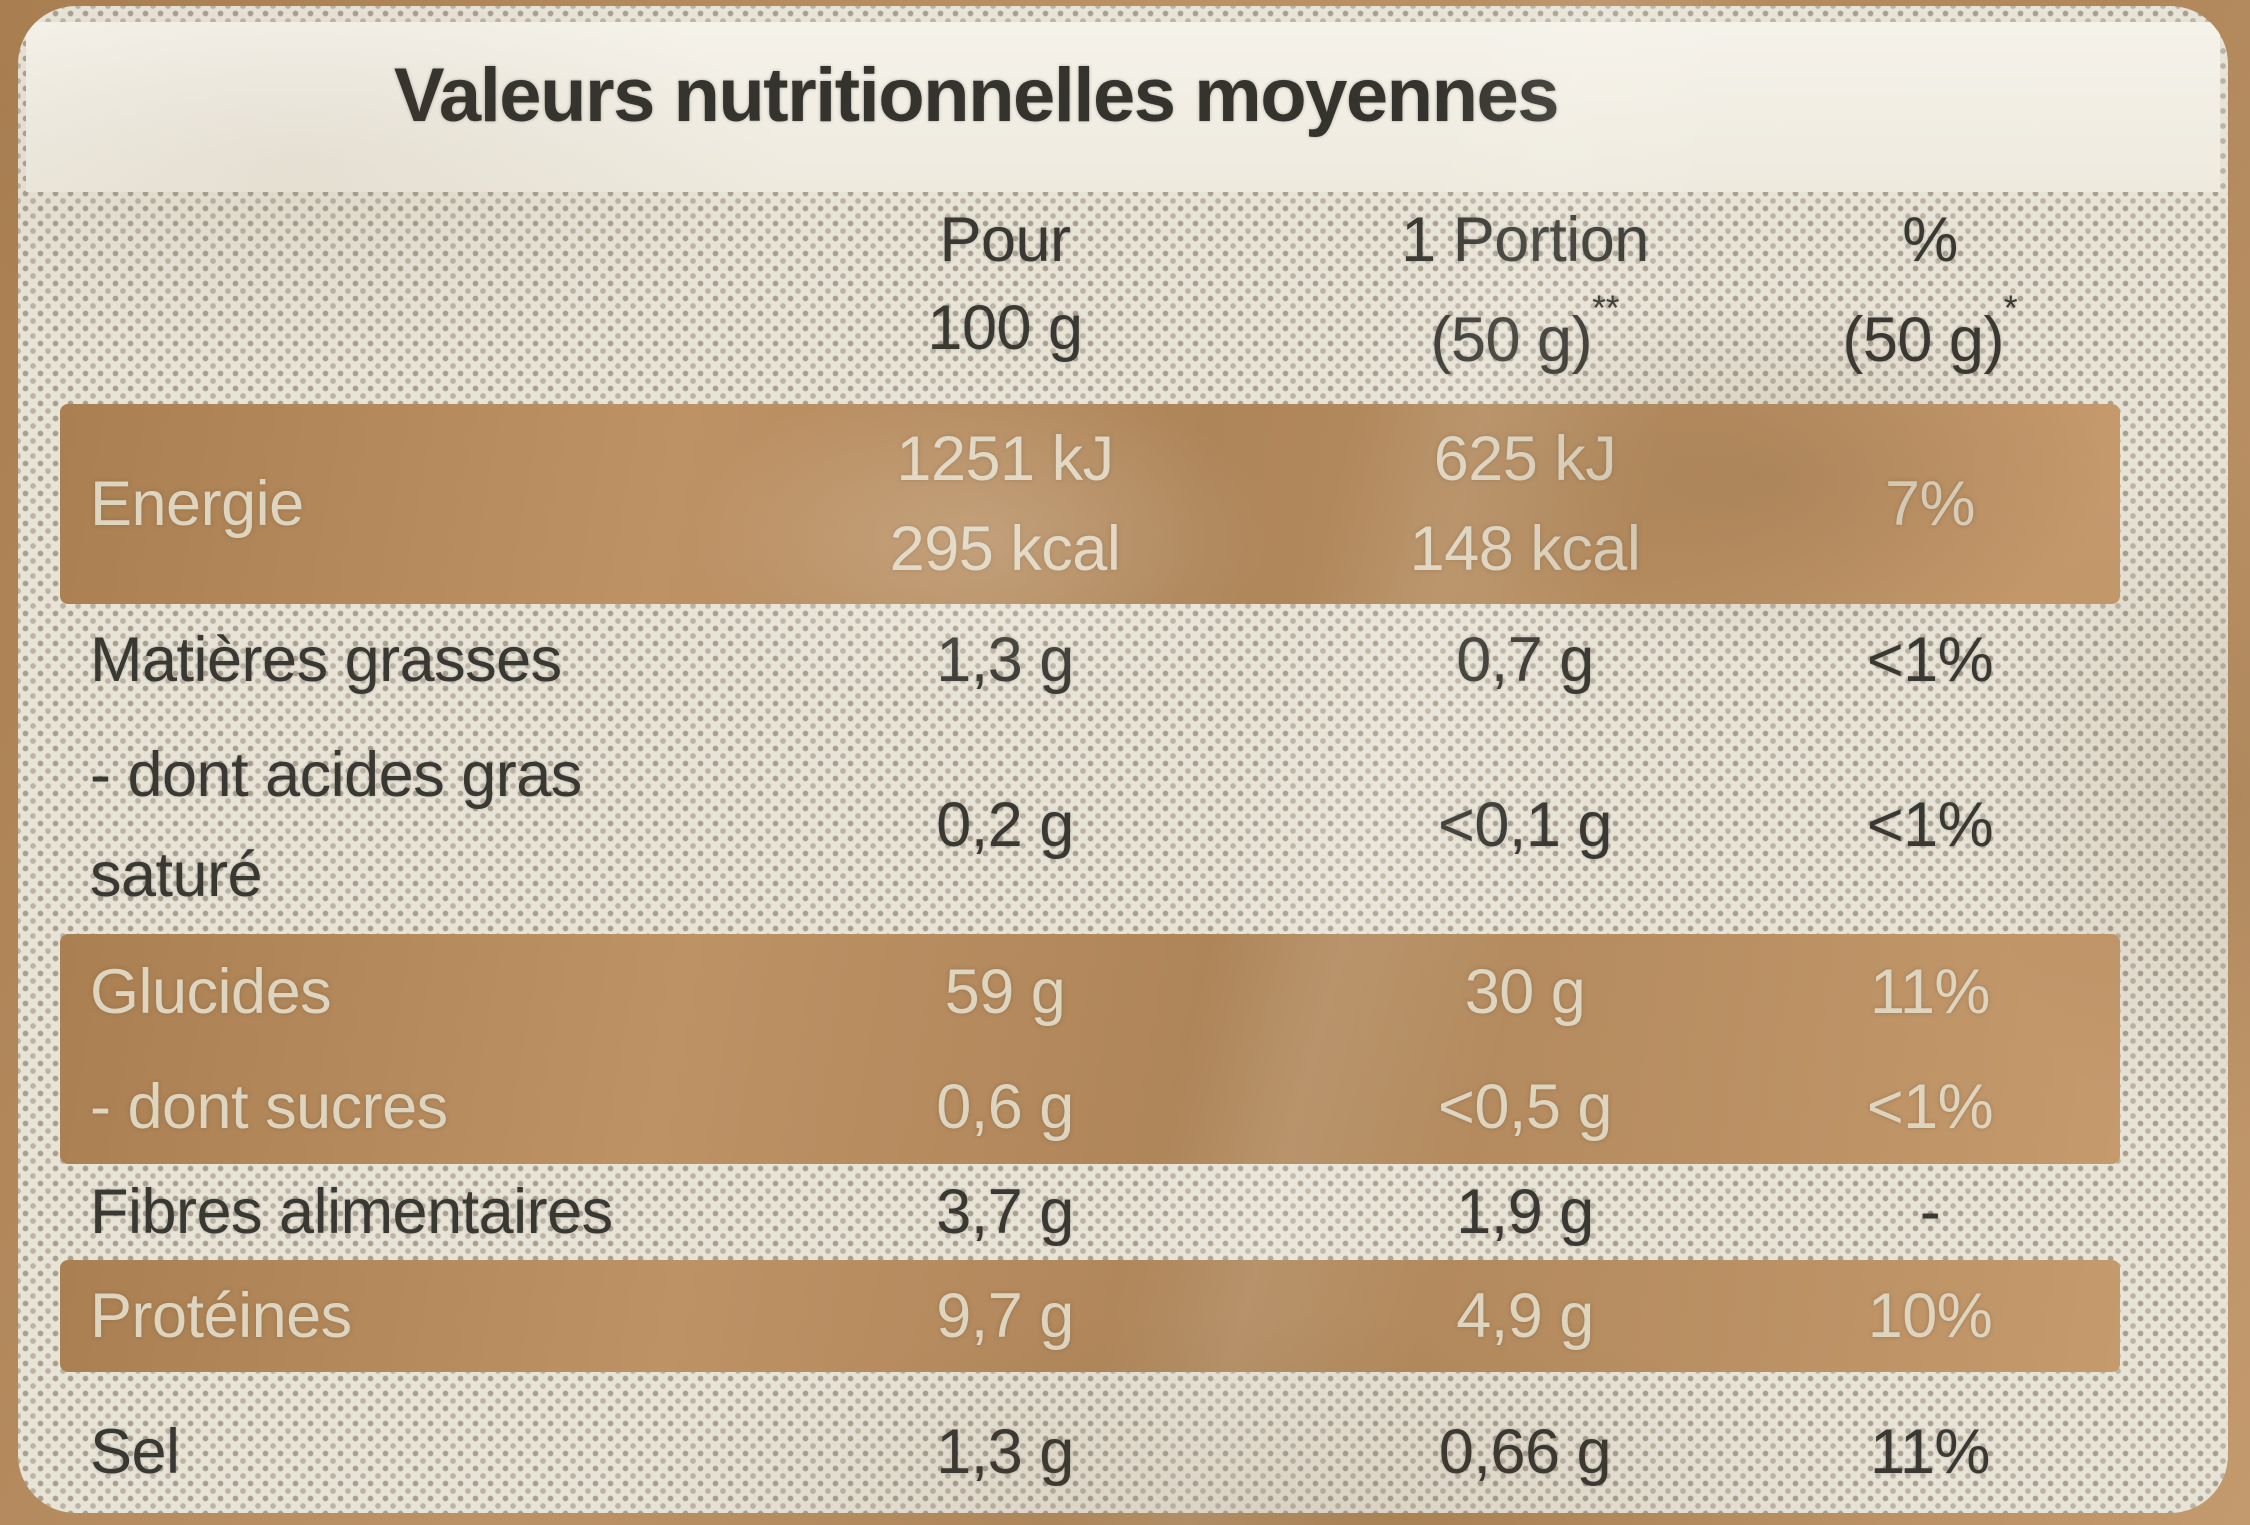 This screenshot has width=2250, height=1525. I want to click on energie-kcal-100g: 295 kcal, so click(1005, 549).